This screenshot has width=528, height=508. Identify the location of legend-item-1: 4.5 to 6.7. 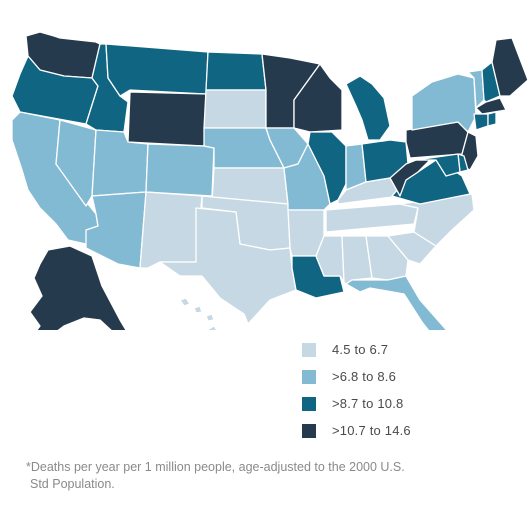
(407, 349).